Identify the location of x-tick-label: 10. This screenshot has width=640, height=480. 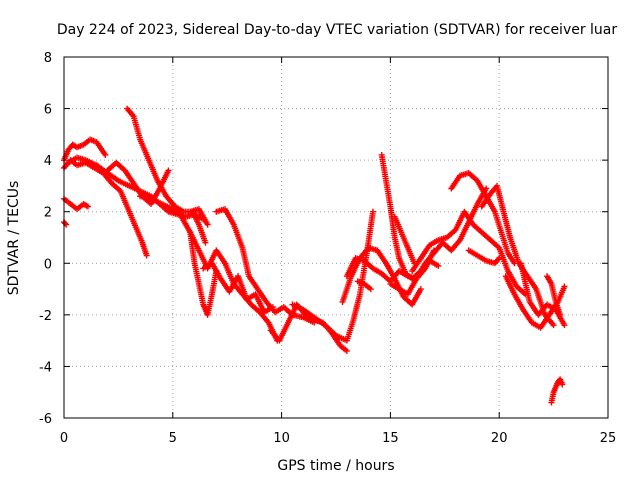
(281, 438).